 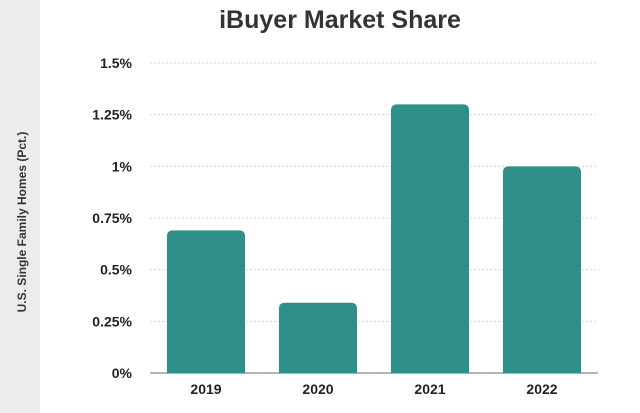 What do you see at coordinates (116, 270) in the screenshot?
I see `y-tick-label: 0.5%` at bounding box center [116, 270].